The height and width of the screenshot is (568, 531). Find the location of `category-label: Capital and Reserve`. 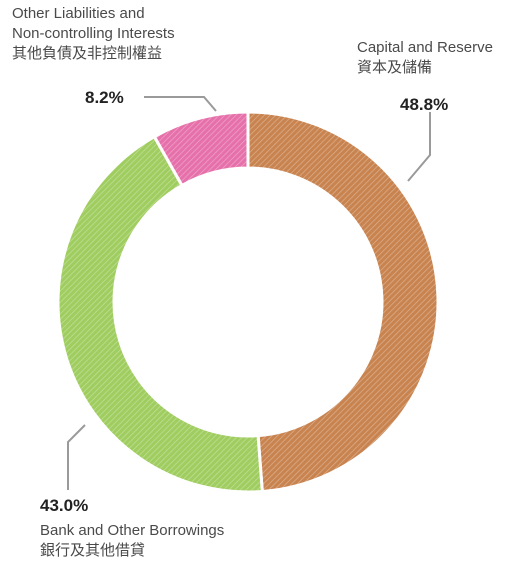

category-label: Capital and Reserve is located at coordinates (425, 47).